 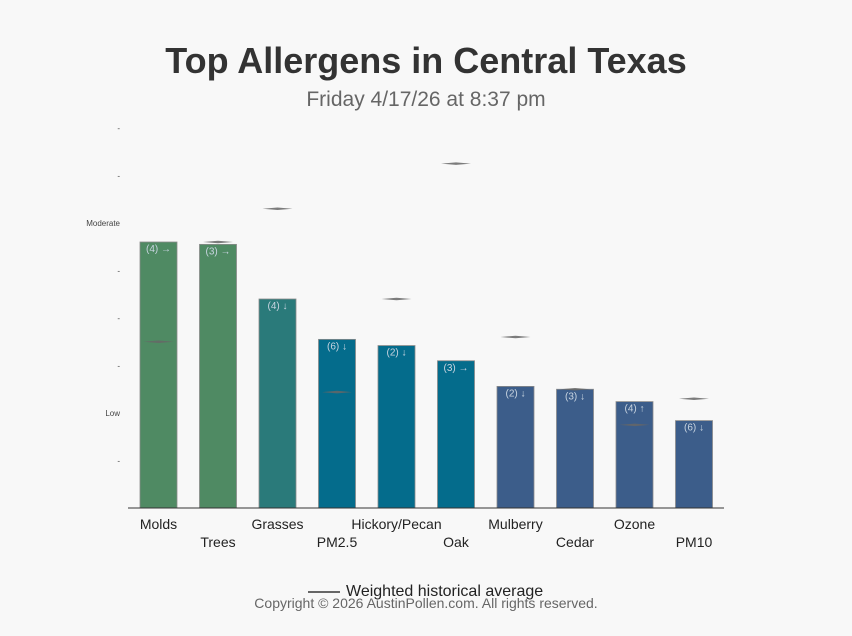 What do you see at coordinates (103, 223) in the screenshot?
I see `y-tick-label: Moderate` at bounding box center [103, 223].